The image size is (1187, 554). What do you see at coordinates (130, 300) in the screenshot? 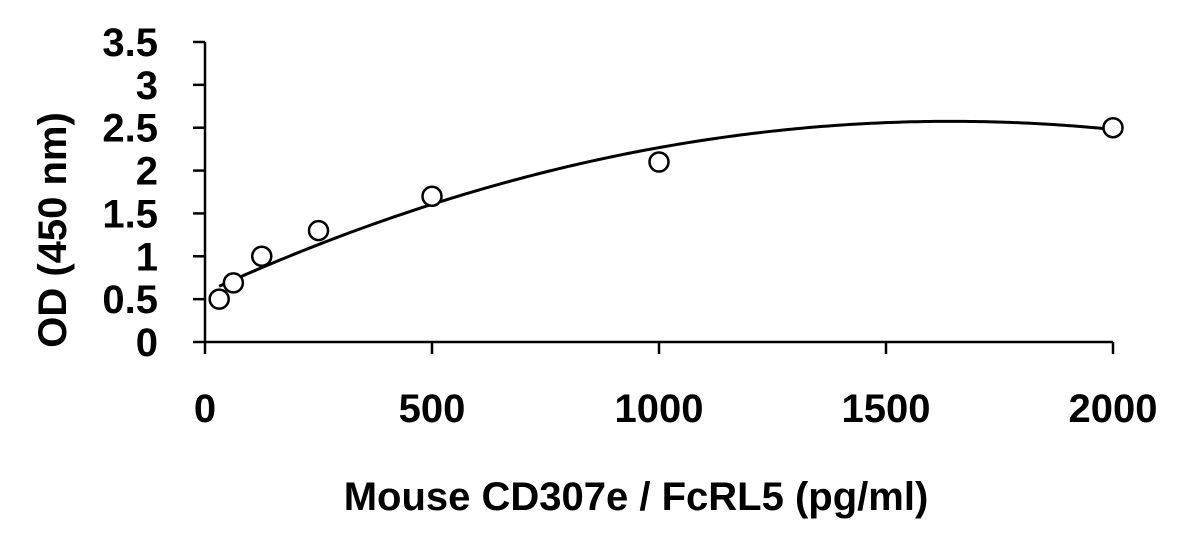
I see `y-tick-label: 0.5` at bounding box center [130, 300].